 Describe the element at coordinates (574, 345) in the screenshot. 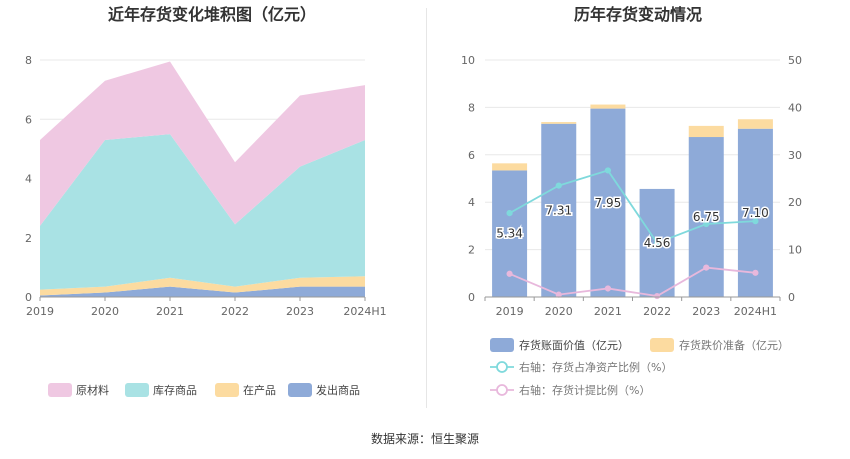

I see `legend-label: 存货账面价值（亿元）` at that location.